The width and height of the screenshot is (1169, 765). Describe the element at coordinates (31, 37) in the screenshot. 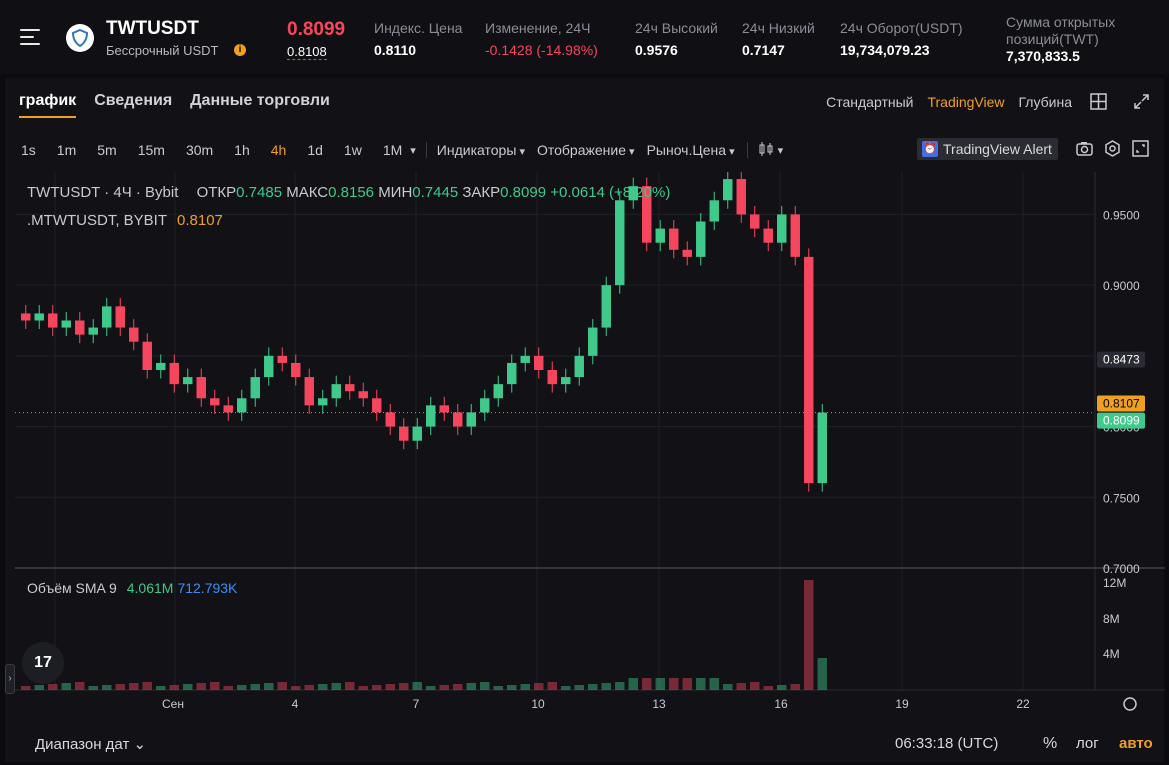

I see `menu-icon` at that location.